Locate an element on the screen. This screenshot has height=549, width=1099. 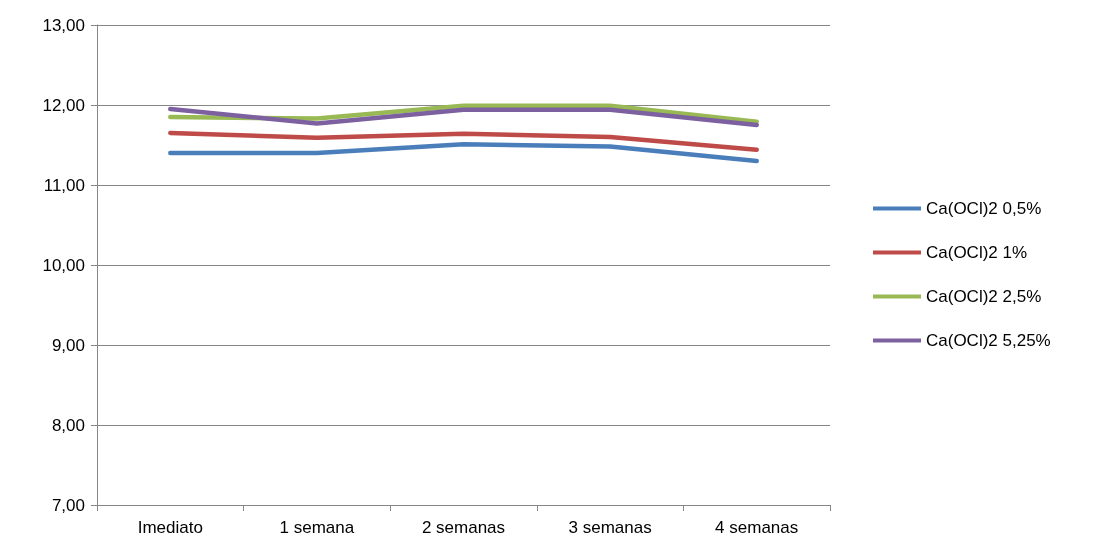
legend-label: Ca(OCl)2 2,5% is located at coordinates (984, 296).